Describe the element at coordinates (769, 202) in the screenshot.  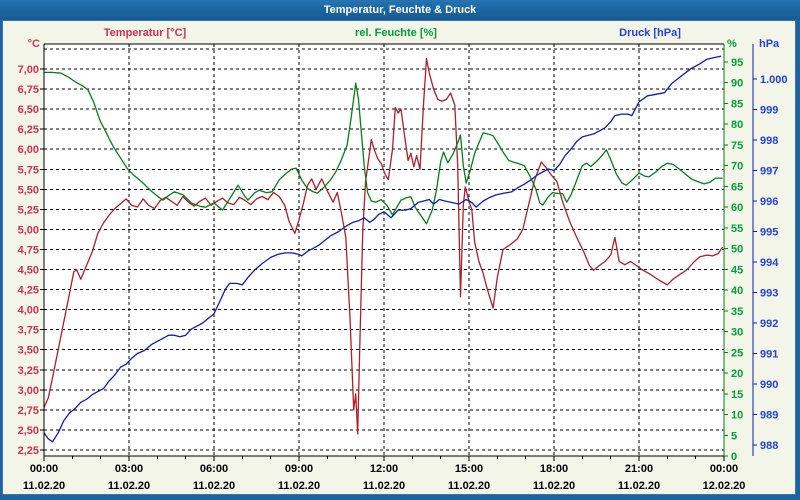
I see `pressure-tick-label: 996` at that location.